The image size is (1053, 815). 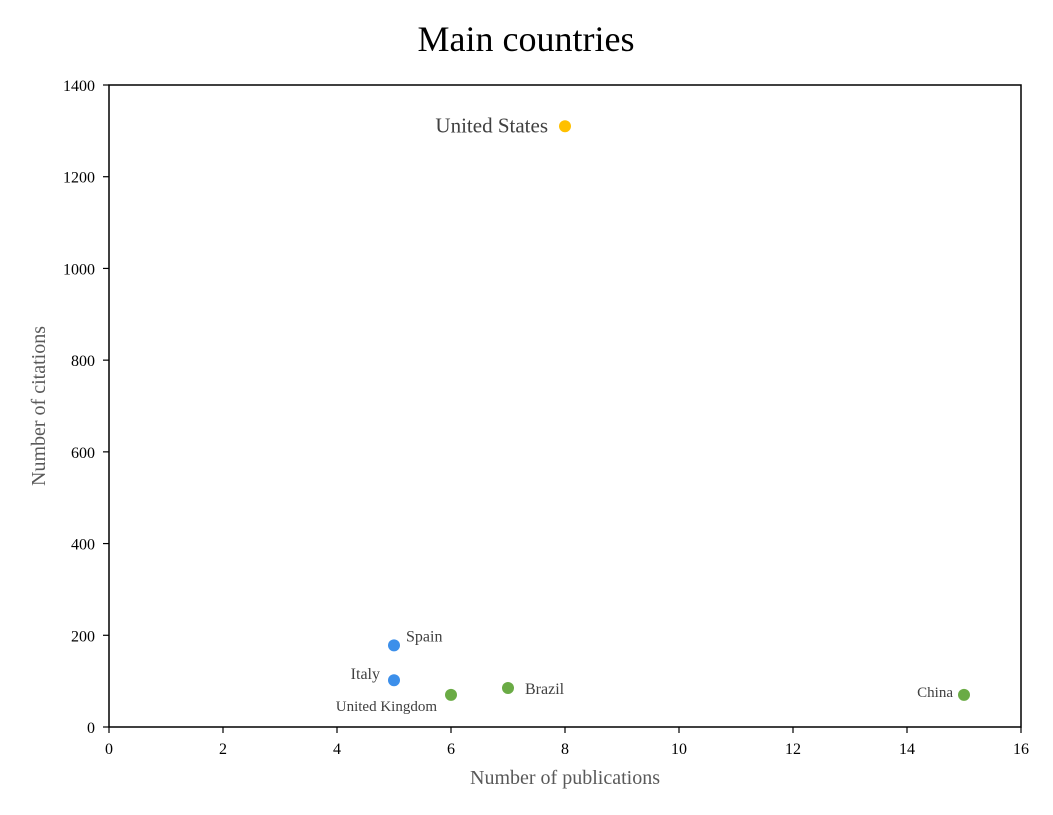 I want to click on x-tick-label: 10, so click(x=679, y=749).